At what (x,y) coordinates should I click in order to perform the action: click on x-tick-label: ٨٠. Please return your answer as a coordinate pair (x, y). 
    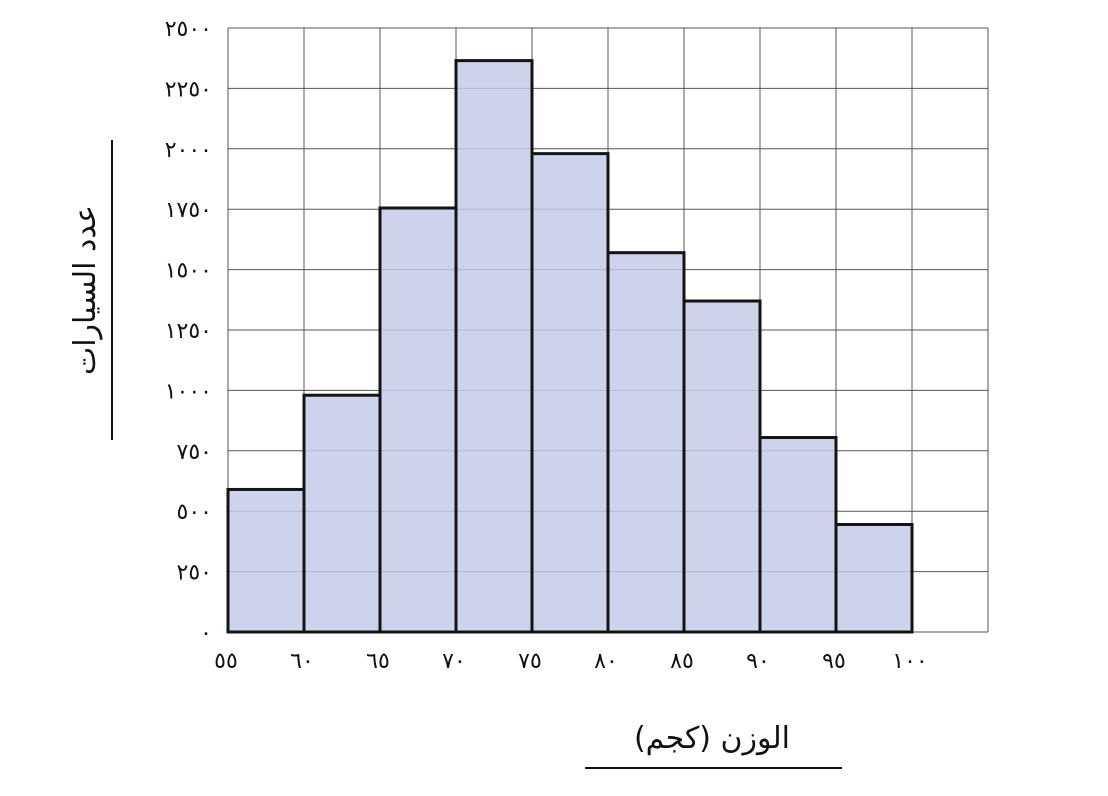
    Looking at the image, I should click on (606, 661).